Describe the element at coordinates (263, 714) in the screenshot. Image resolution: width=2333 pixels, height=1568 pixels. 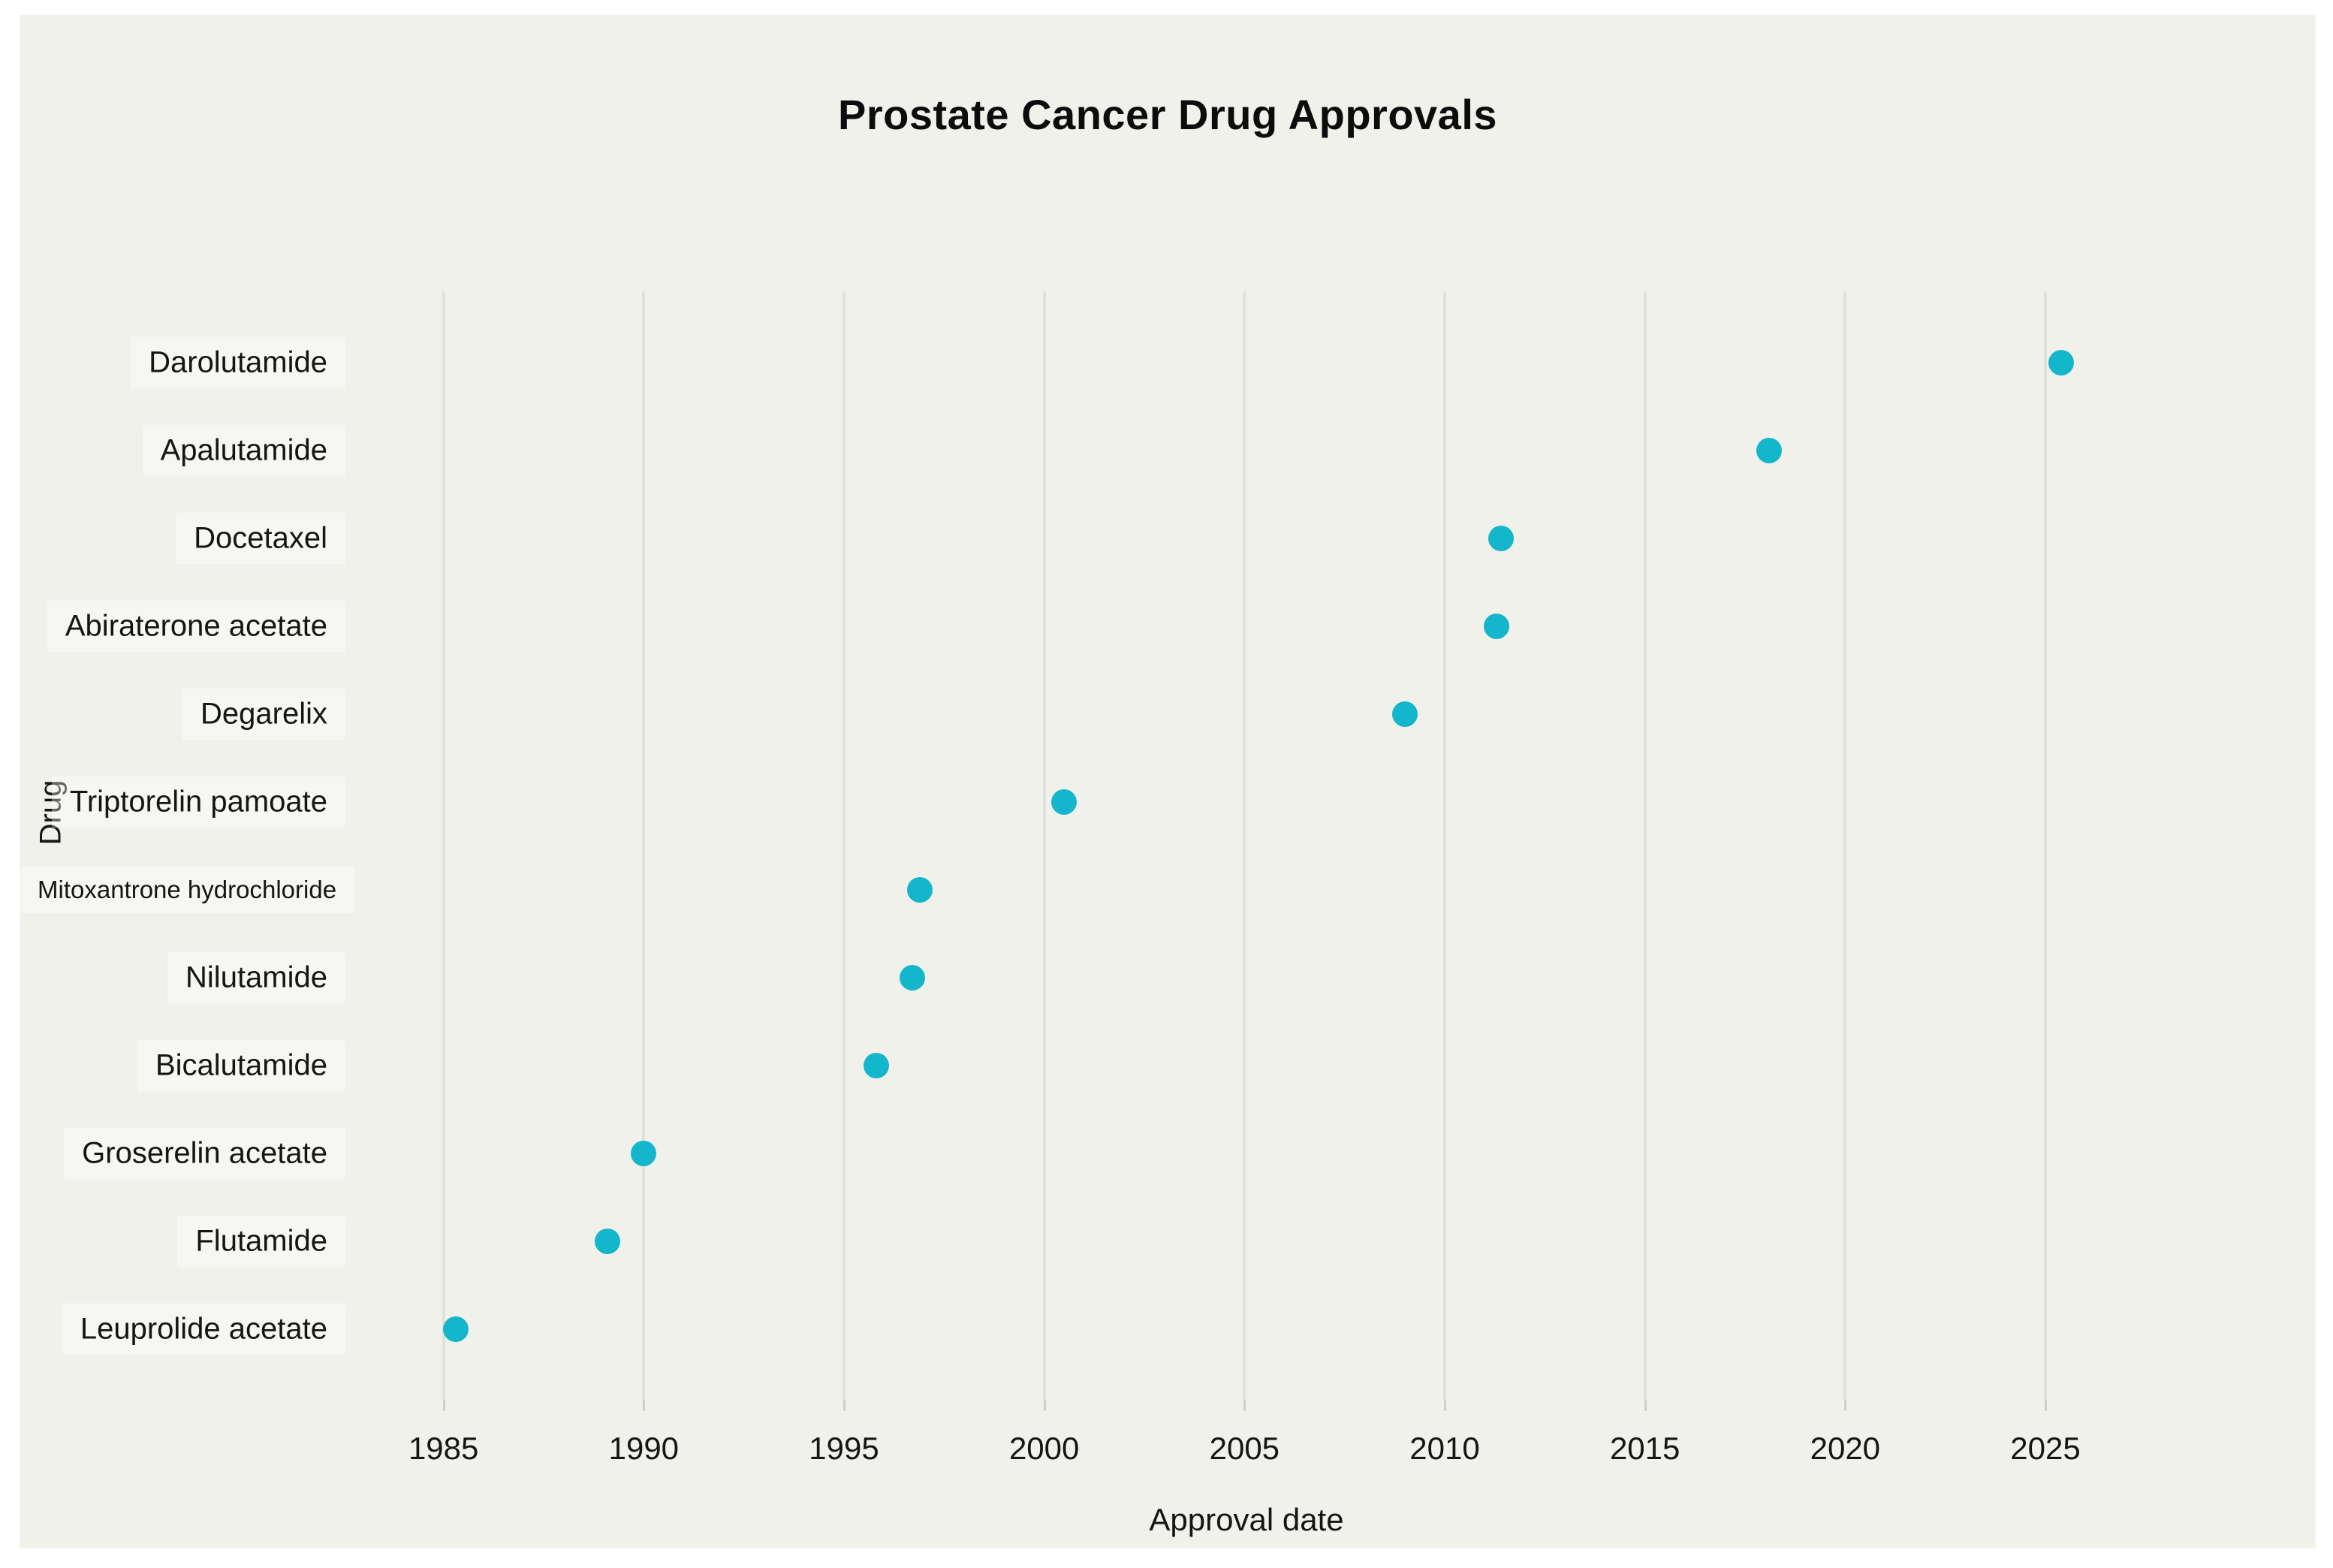
I see `y-axis-label-text: Degarelix` at that location.